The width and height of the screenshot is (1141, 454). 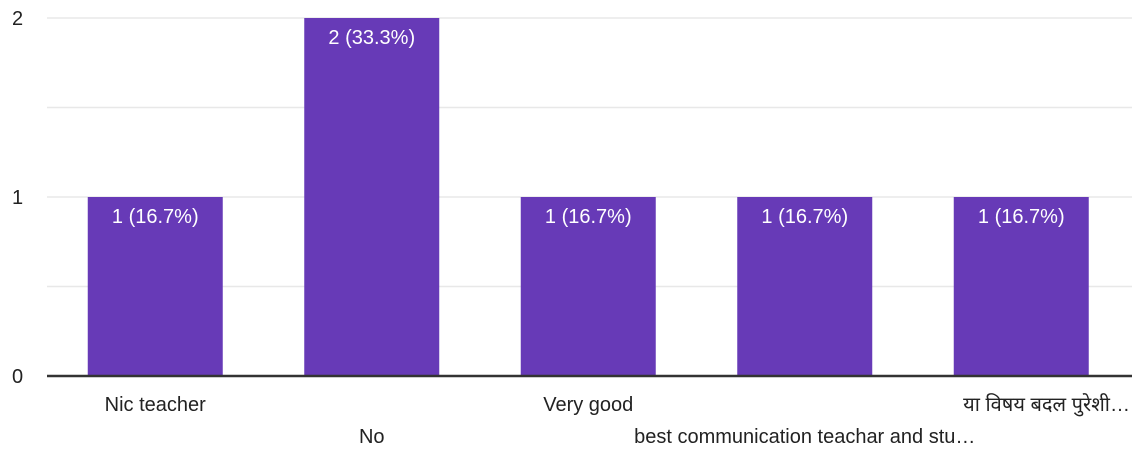 What do you see at coordinates (17, 198) in the screenshot?
I see `y-tick-label: 1` at bounding box center [17, 198].